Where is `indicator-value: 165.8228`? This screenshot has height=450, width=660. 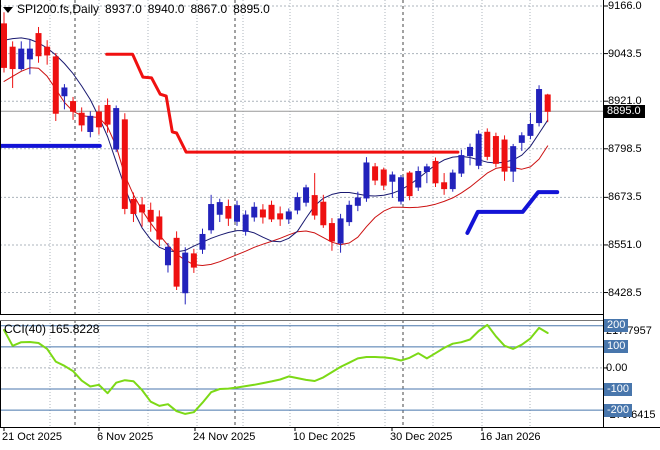
indicator-value: 165.8228 is located at coordinates (74, 329).